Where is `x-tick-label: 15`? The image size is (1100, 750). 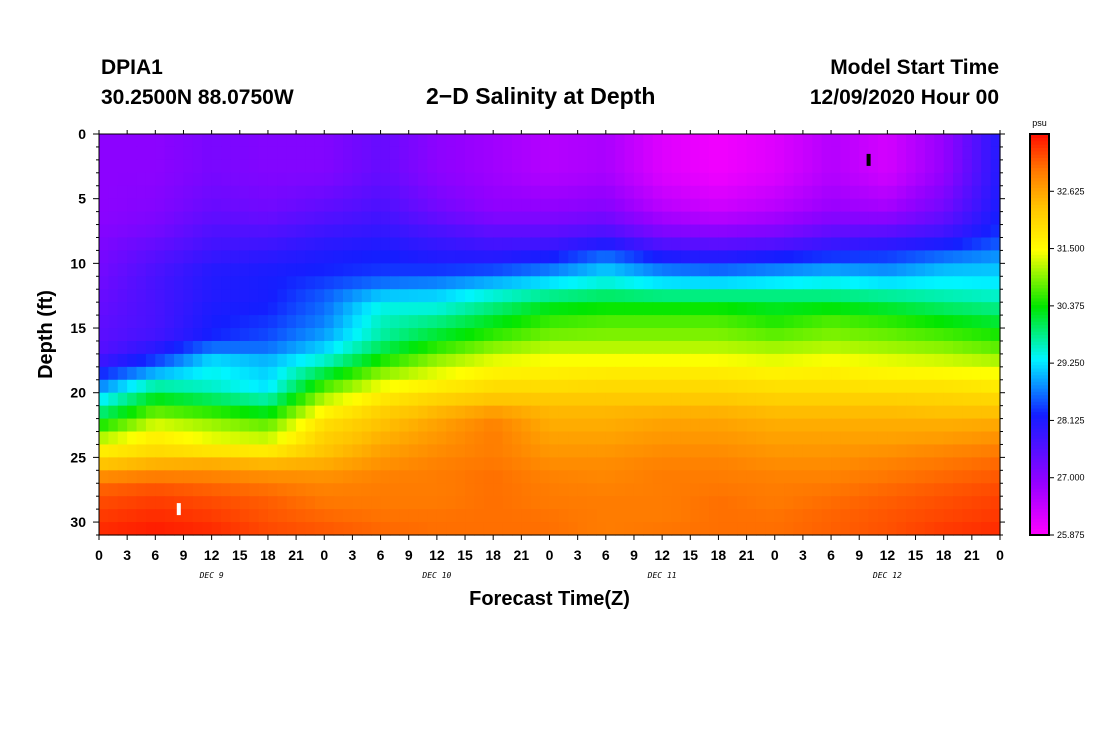 x-tick-label: 15 is located at coordinates (240, 555).